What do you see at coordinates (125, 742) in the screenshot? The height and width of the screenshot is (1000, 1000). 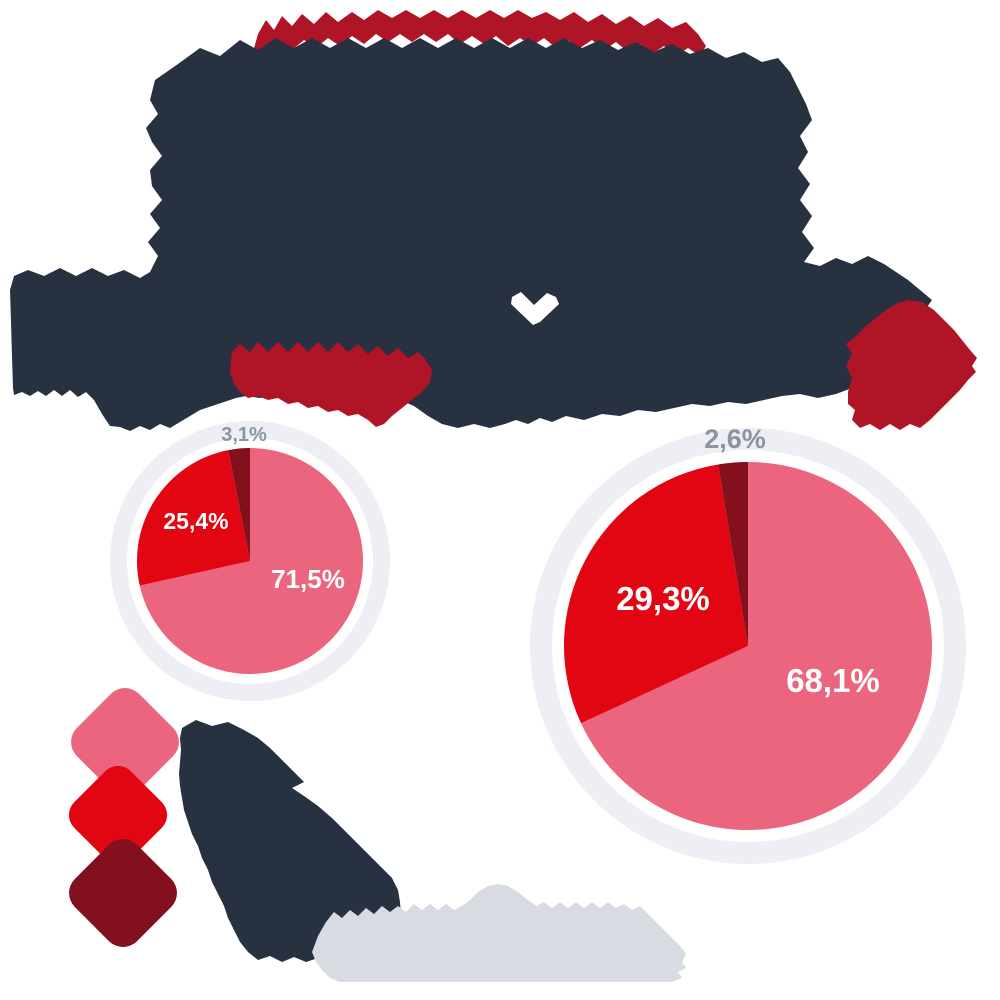 I see `legend-swatch-pink` at bounding box center [125, 742].